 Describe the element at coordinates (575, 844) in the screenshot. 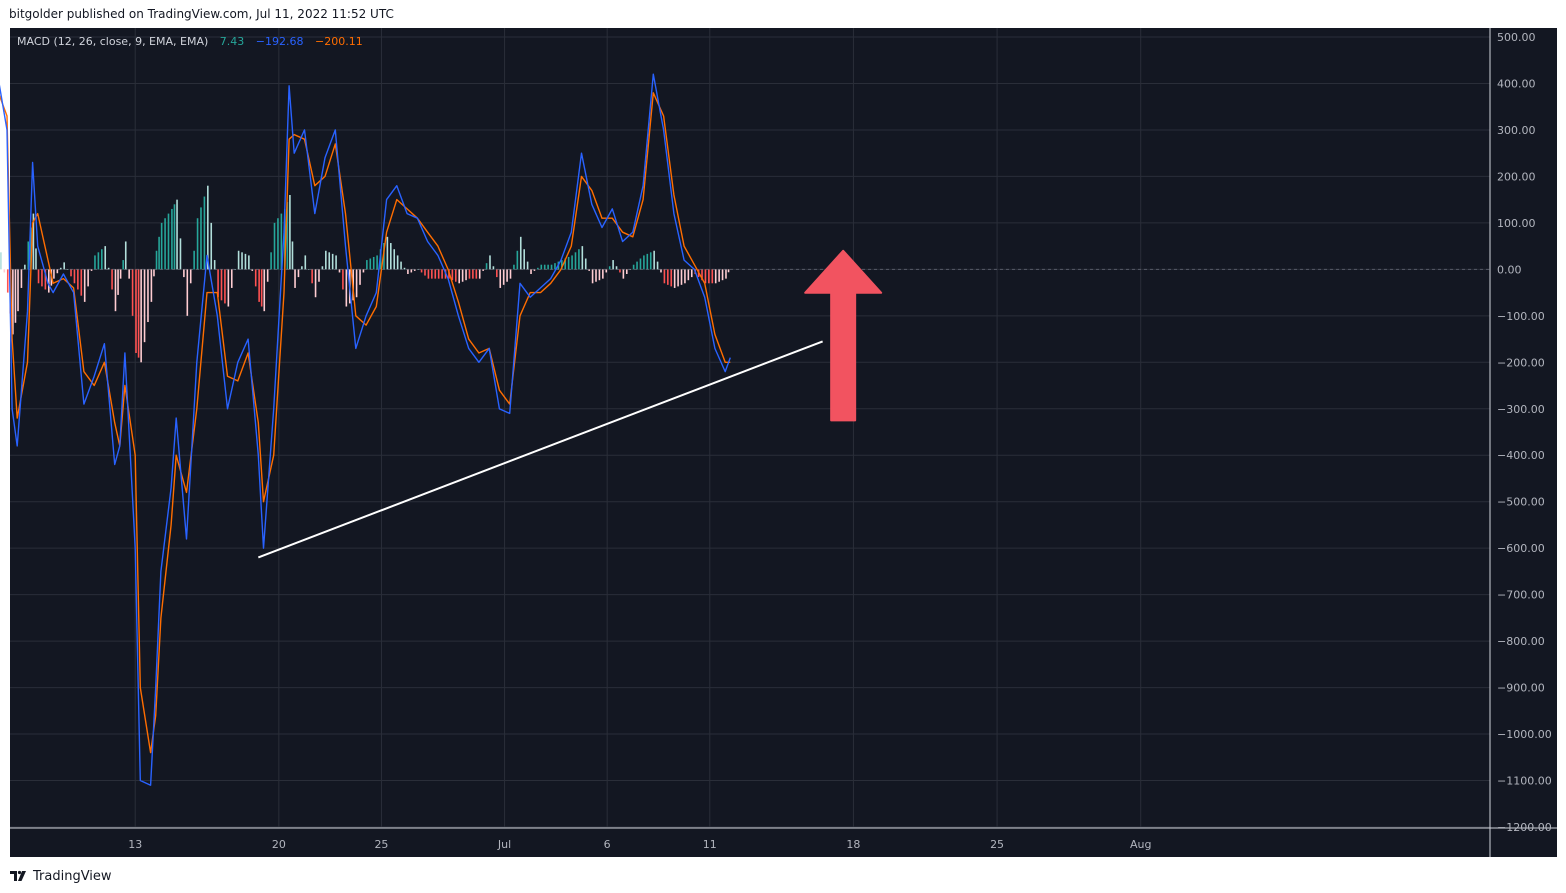

I see `x-axis: 6132025Jul6111825Aug` at that location.